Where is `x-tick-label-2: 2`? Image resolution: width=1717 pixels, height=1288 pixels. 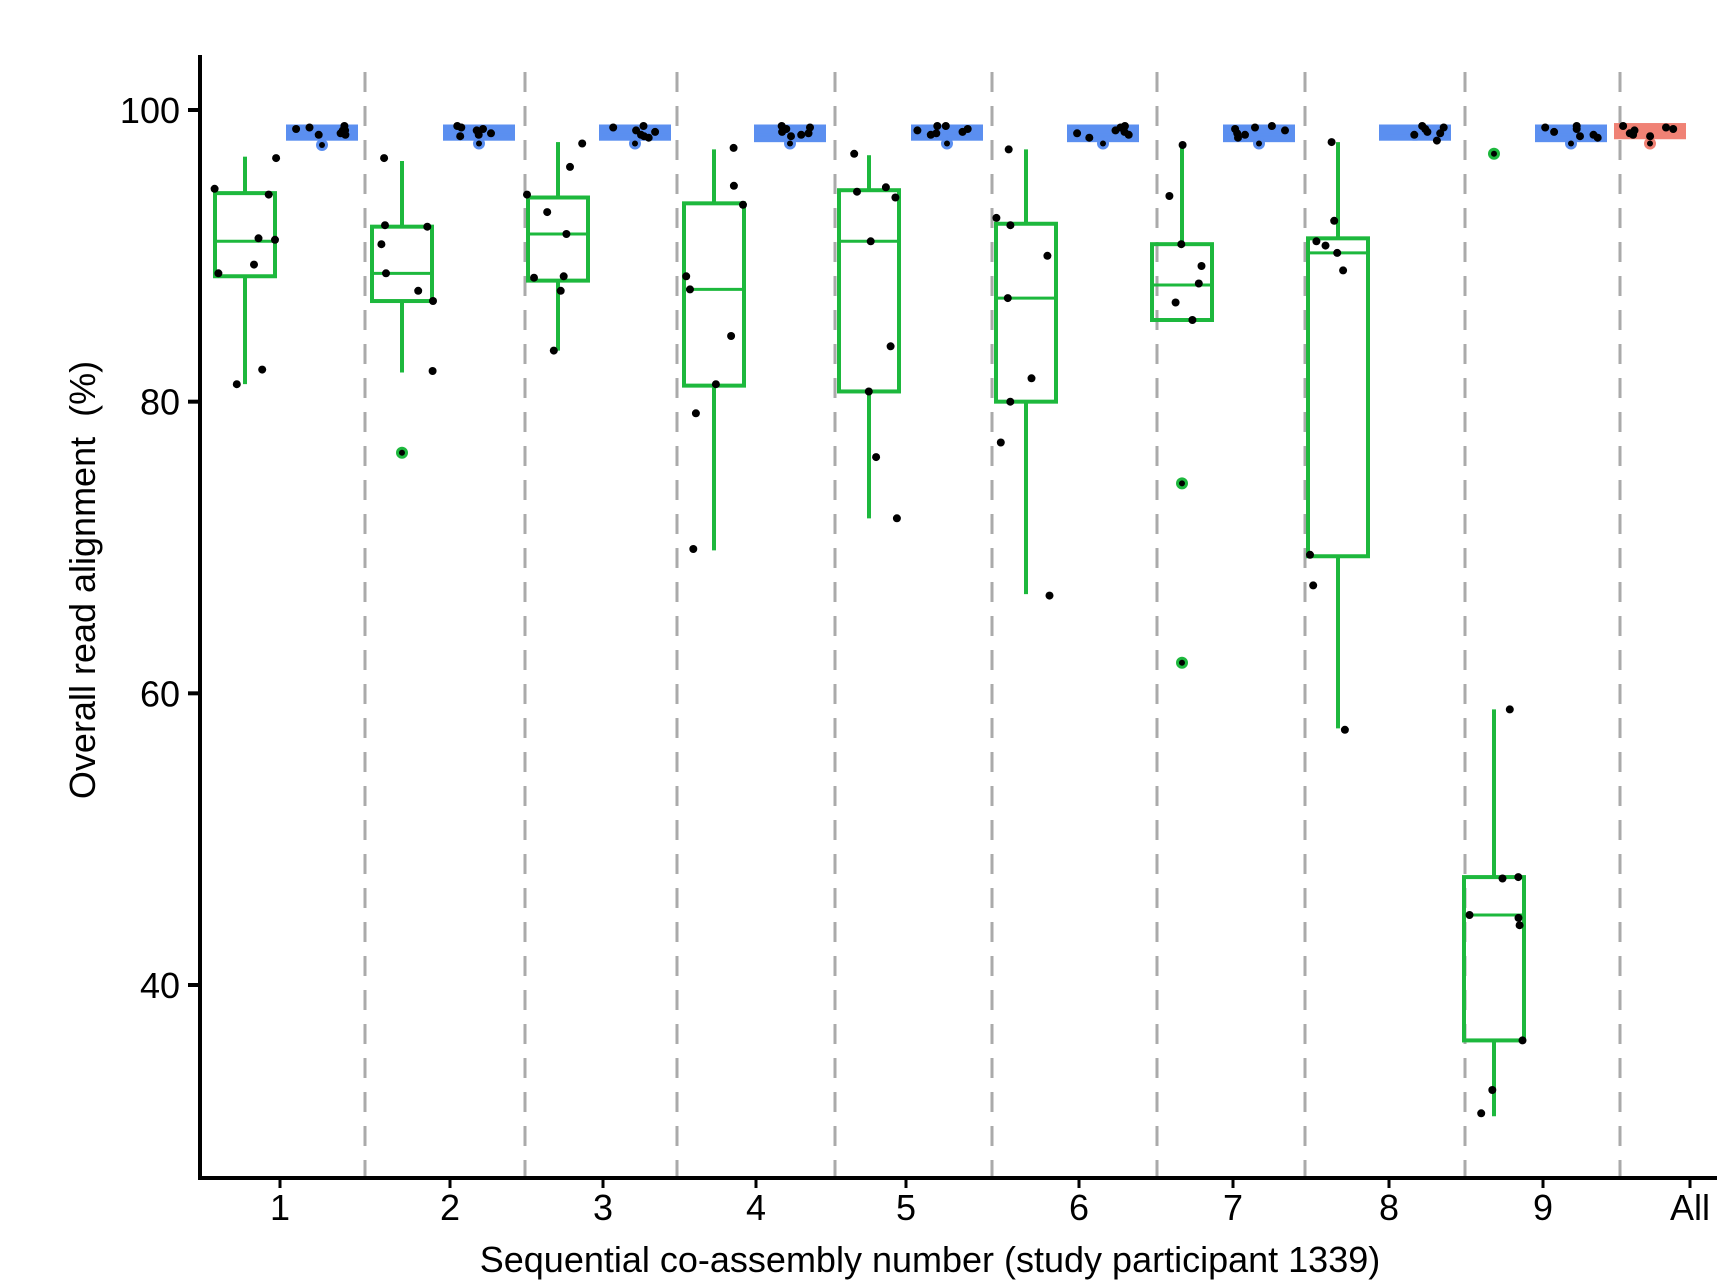 x-tick-label-2: 2 is located at coordinates (450, 1207).